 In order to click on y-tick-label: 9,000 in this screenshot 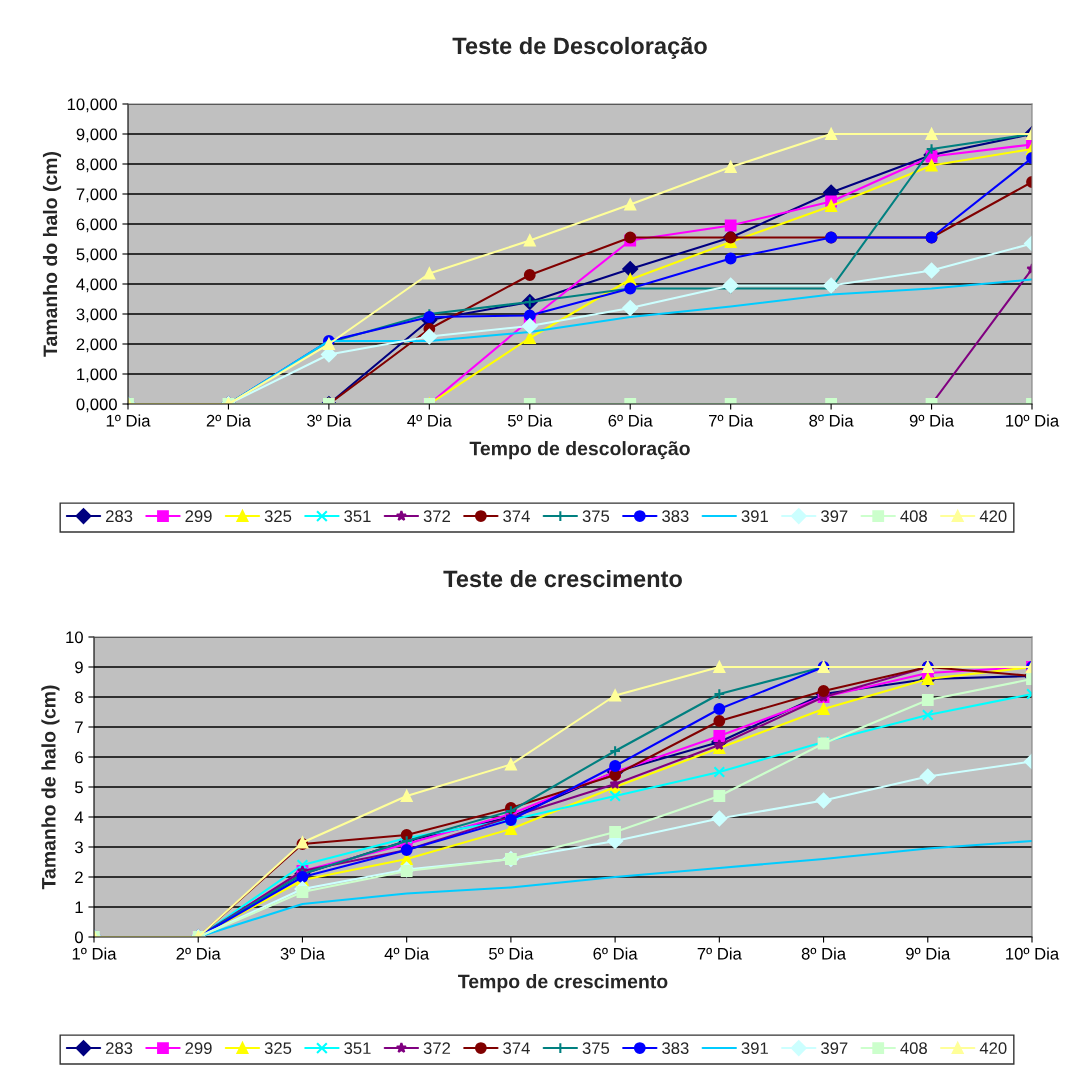, I will do `click(96, 135)`.